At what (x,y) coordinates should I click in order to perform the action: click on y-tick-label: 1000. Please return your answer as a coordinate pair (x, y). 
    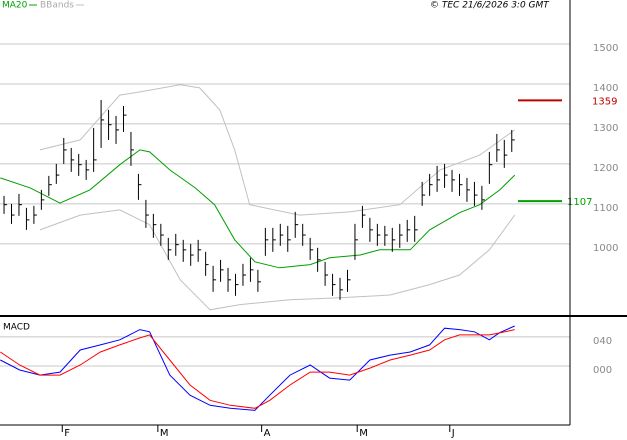
    Looking at the image, I should click on (605, 248).